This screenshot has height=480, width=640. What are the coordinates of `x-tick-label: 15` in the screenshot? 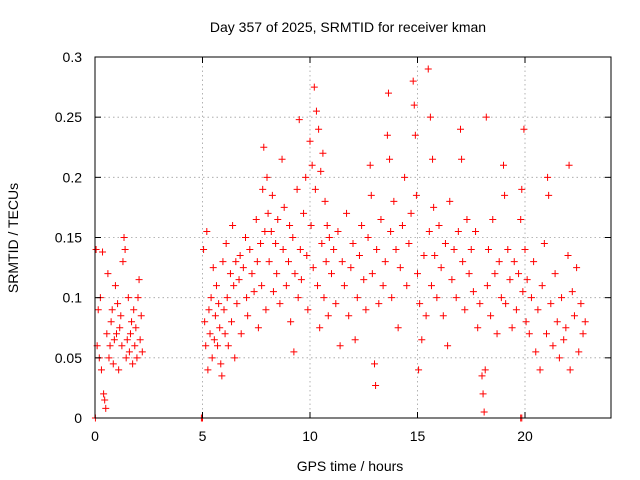 It's located at (418, 436).